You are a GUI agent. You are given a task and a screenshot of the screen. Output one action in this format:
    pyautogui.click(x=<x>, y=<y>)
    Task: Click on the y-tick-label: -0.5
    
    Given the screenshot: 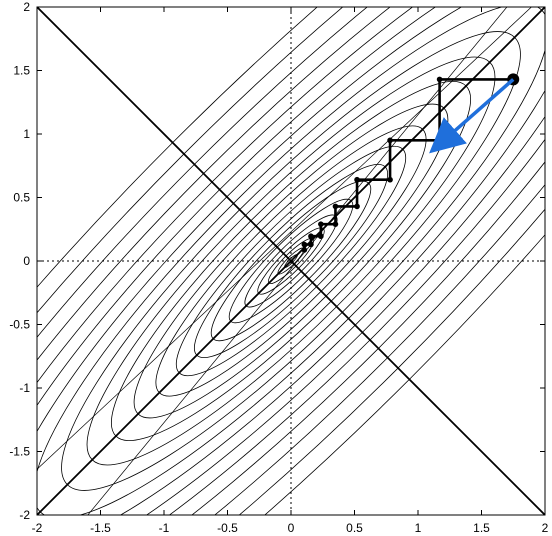 What is the action you would take?
    pyautogui.click(x=19, y=325)
    